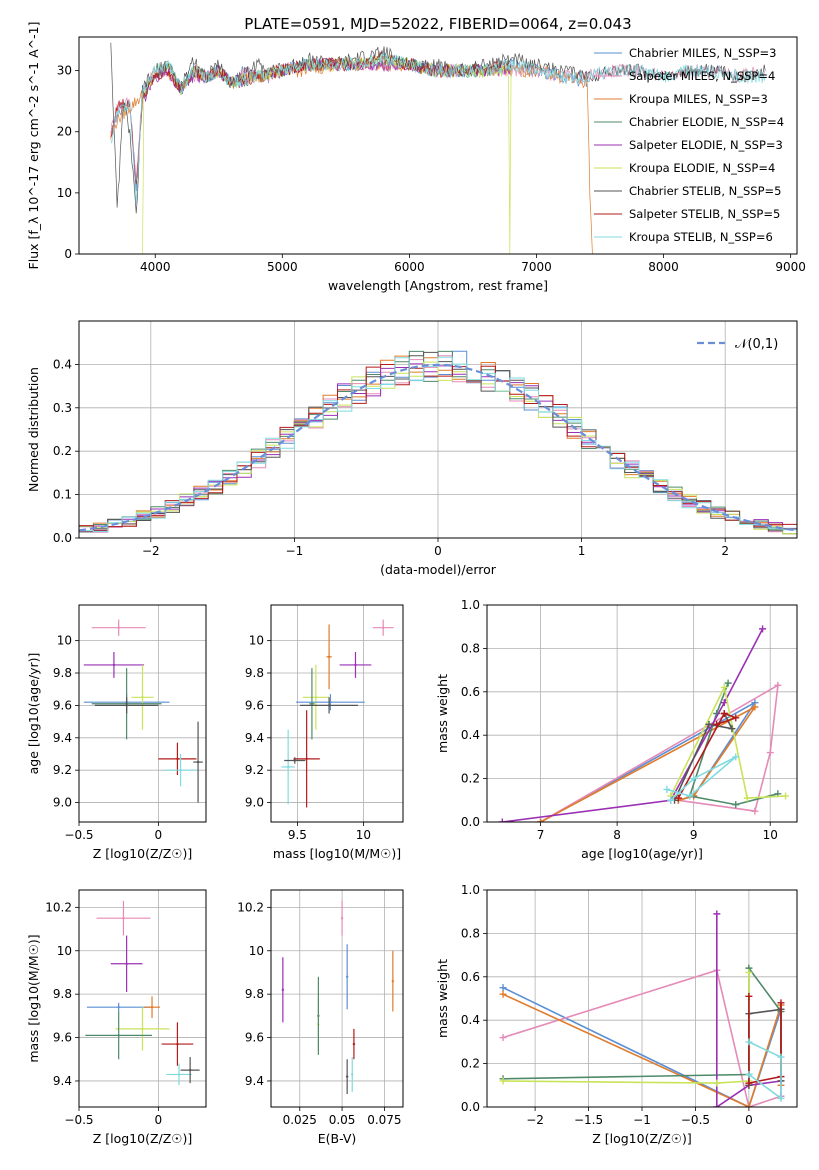 The image size is (819, 1170). I want to click on chart-mass_age: 9.5 10 9.0 9.2 9.4 9.6 9.8 10 mass [log10(M/M☉)], so click(324, 732).